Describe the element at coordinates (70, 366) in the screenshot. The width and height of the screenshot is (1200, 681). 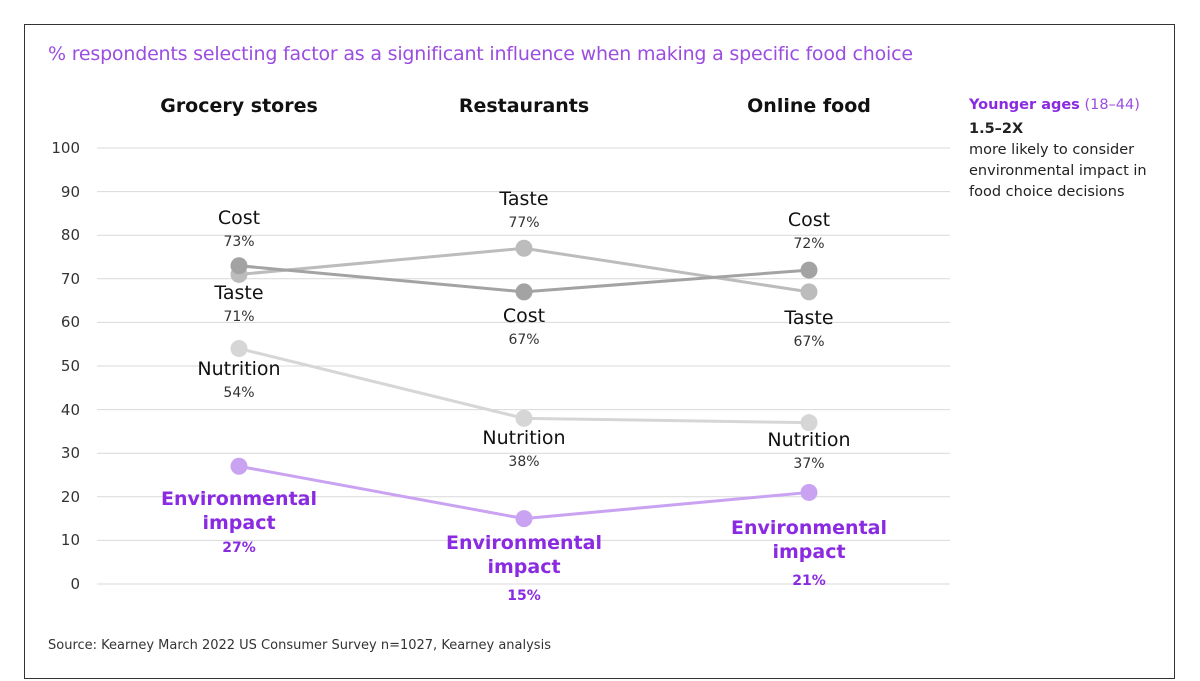
I see `y-tick-label: 50` at that location.